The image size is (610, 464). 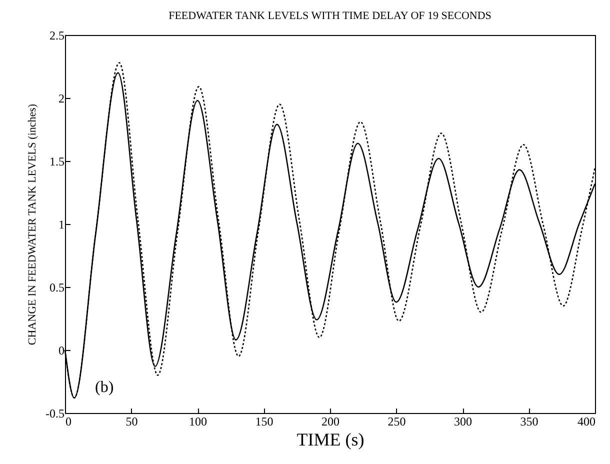 I want to click on x-tick-label: 400, so click(x=587, y=421).